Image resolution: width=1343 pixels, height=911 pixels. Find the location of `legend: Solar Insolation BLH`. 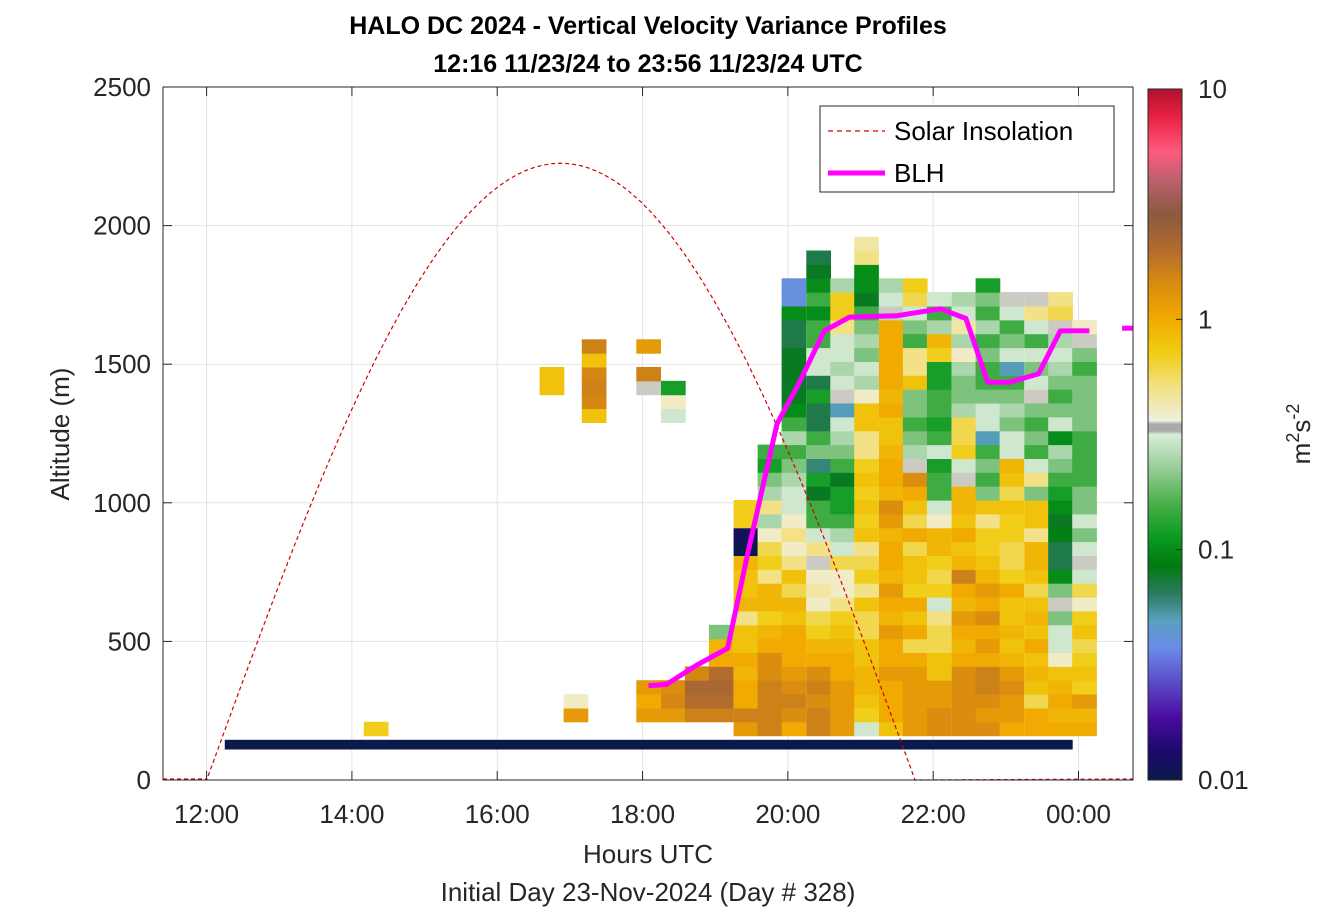

legend: Solar Insolation BLH is located at coordinates (967, 149).